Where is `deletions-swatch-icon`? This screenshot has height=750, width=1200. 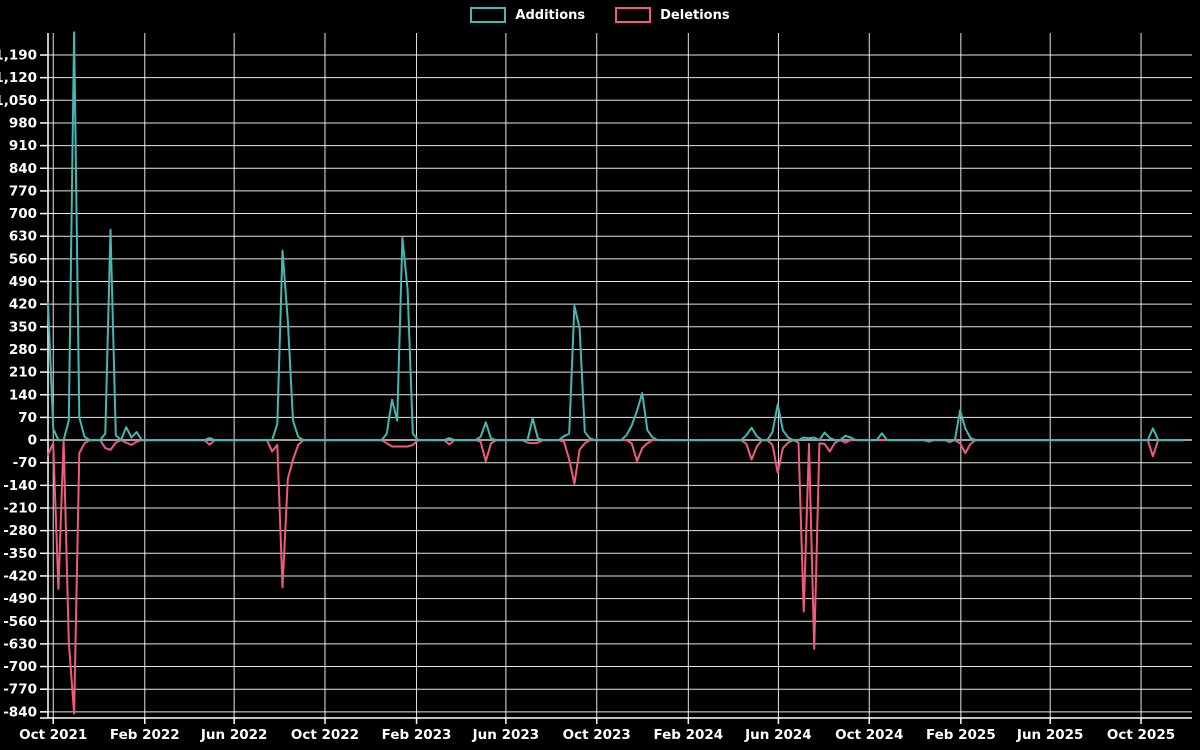
deletions-swatch-icon is located at coordinates (633, 15).